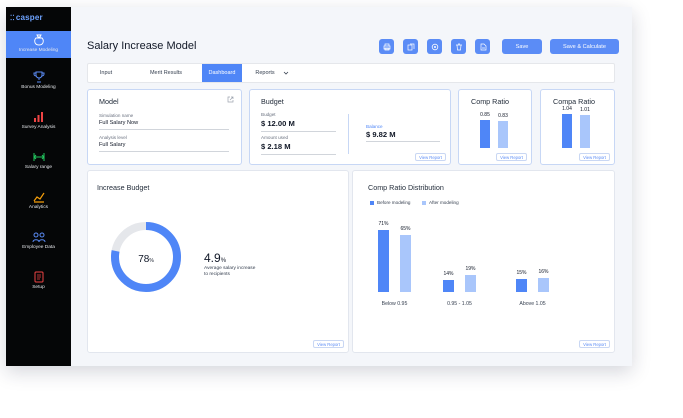  I want to click on avg-increase-caption-2: to recipients, so click(217, 274).